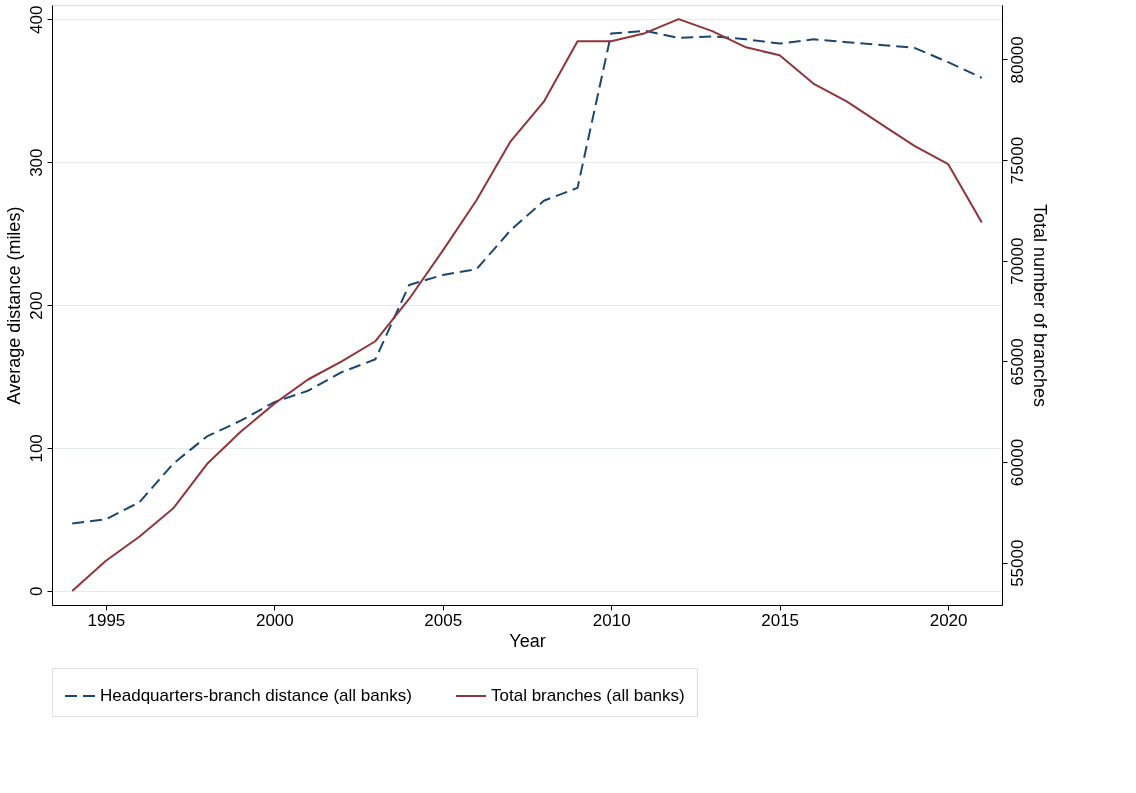  I want to click on y-tick-label: 300, so click(36, 162).